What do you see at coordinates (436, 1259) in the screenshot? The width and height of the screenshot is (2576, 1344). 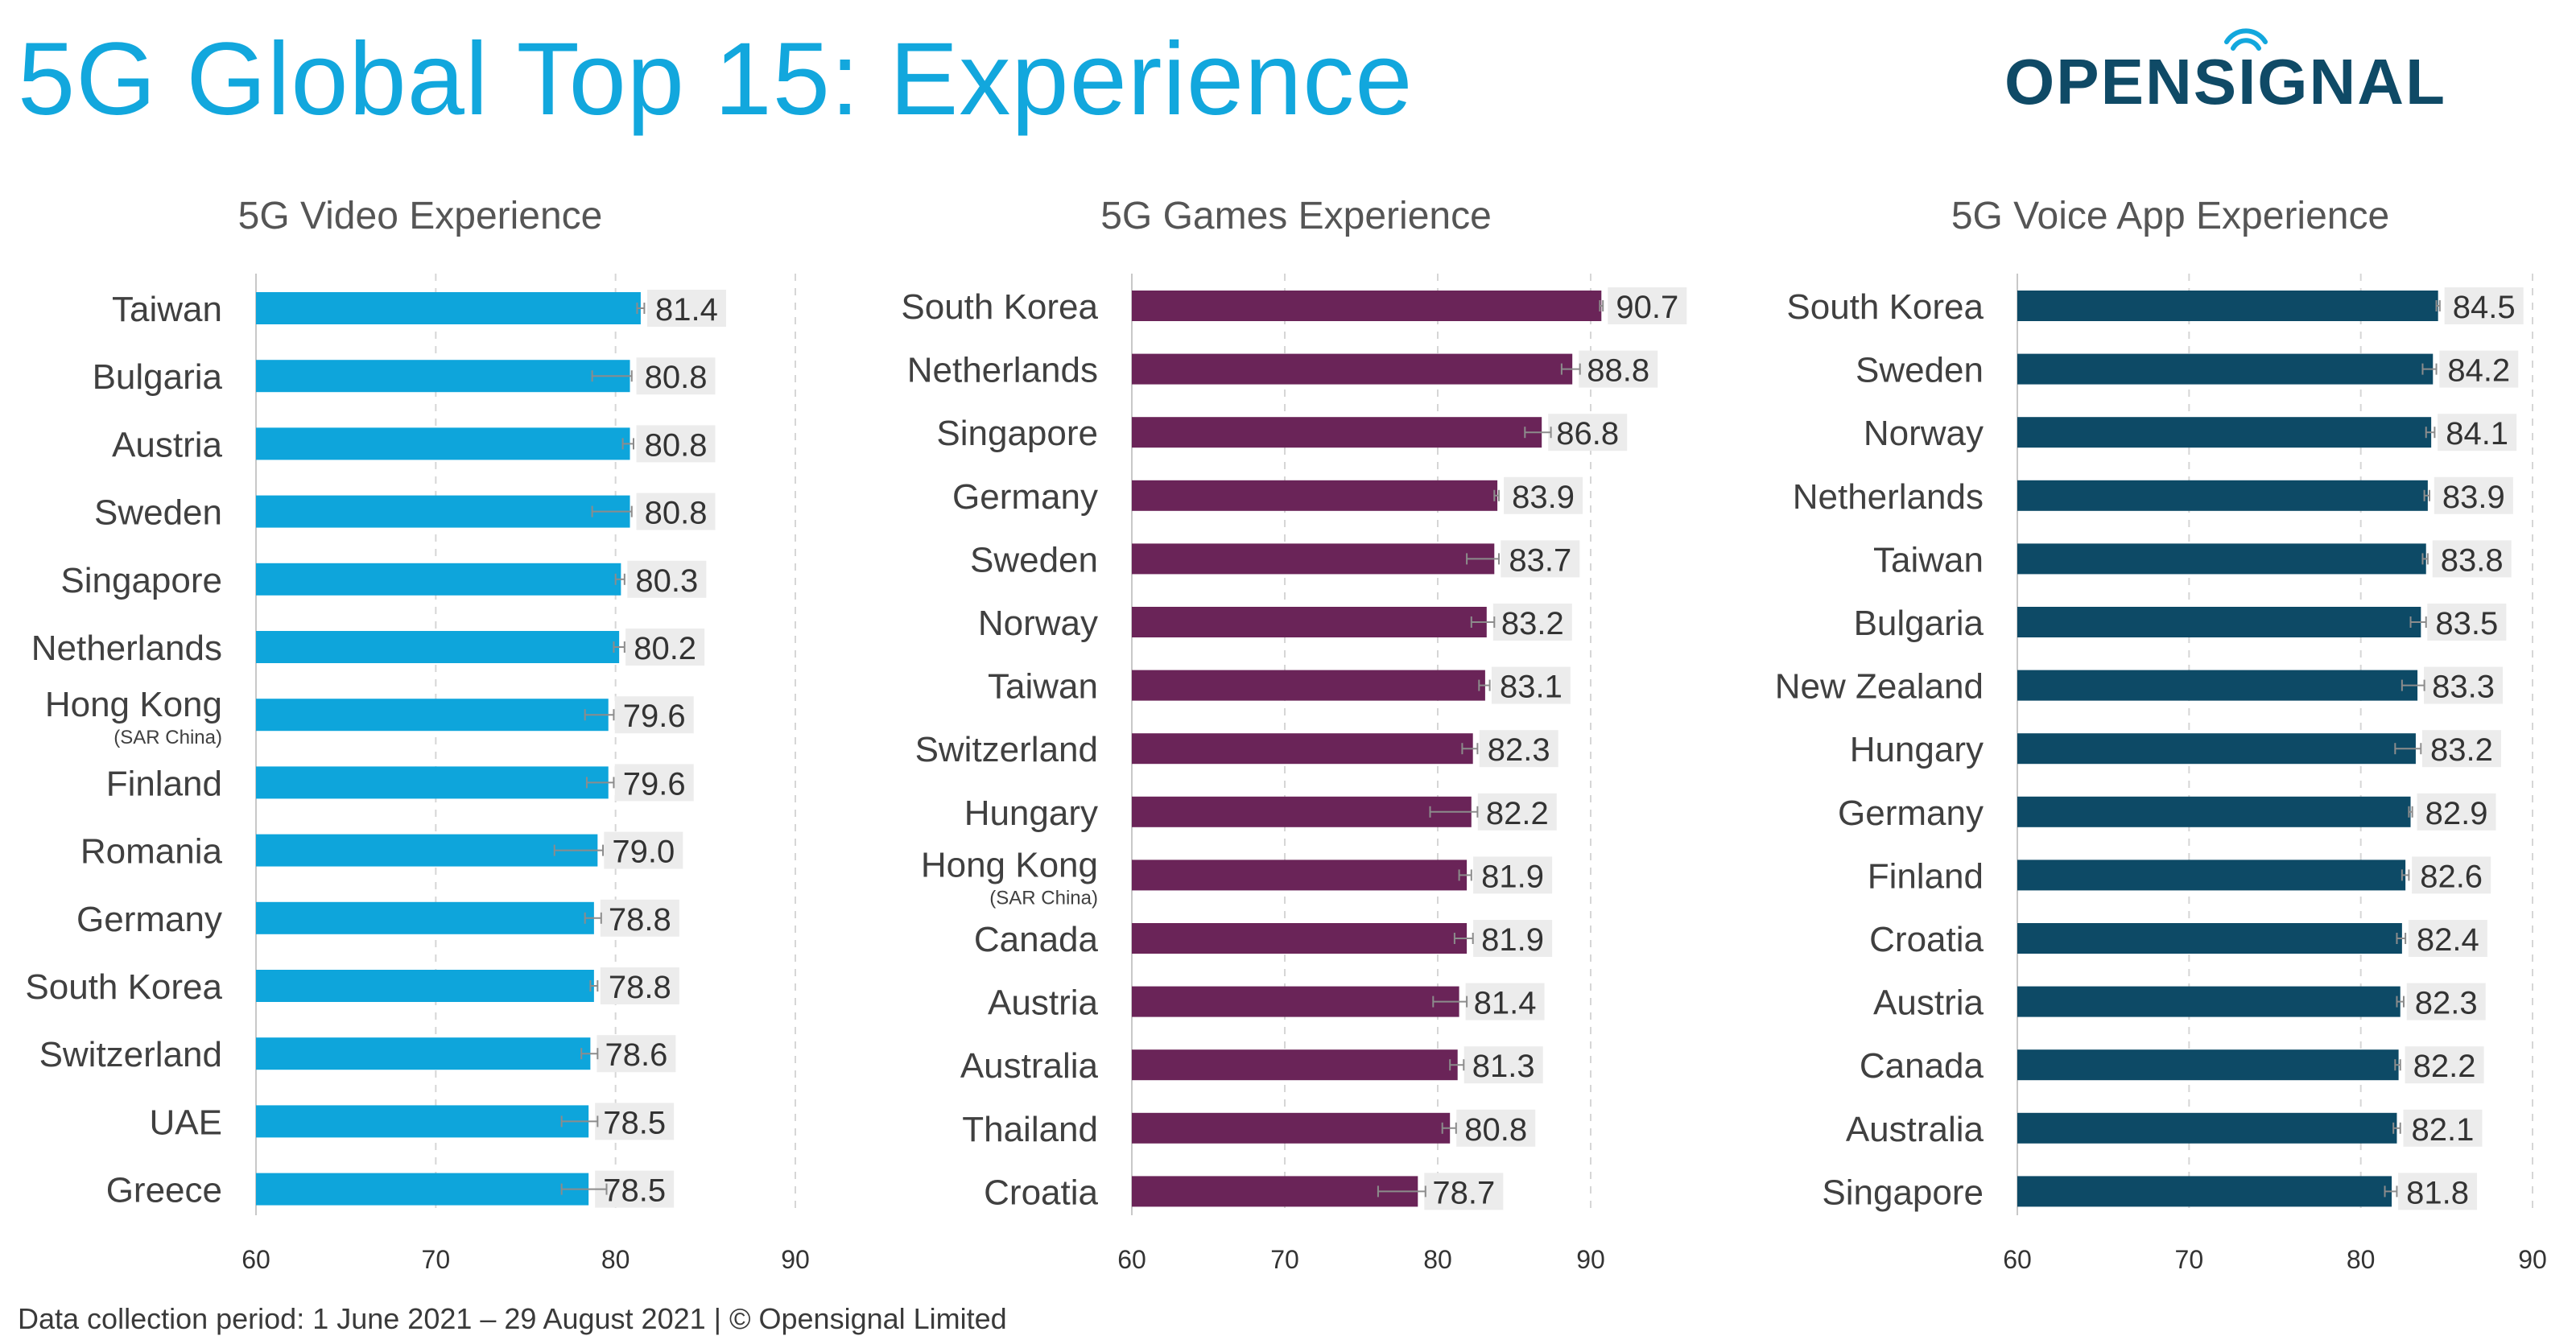 I see `x-tick-label: 70` at bounding box center [436, 1259].